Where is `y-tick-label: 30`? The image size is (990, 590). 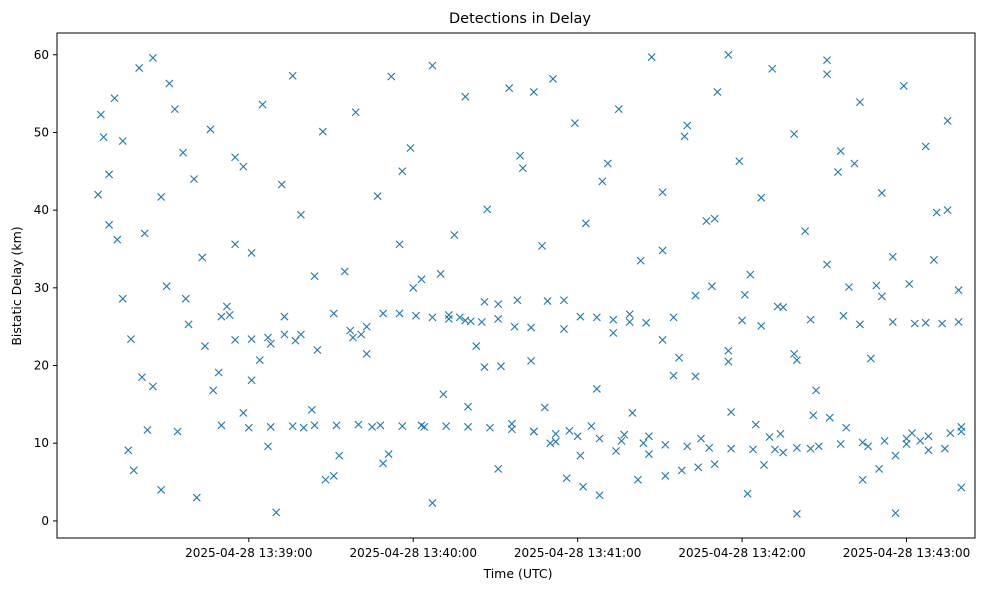 y-tick-label: 30 is located at coordinates (41, 288).